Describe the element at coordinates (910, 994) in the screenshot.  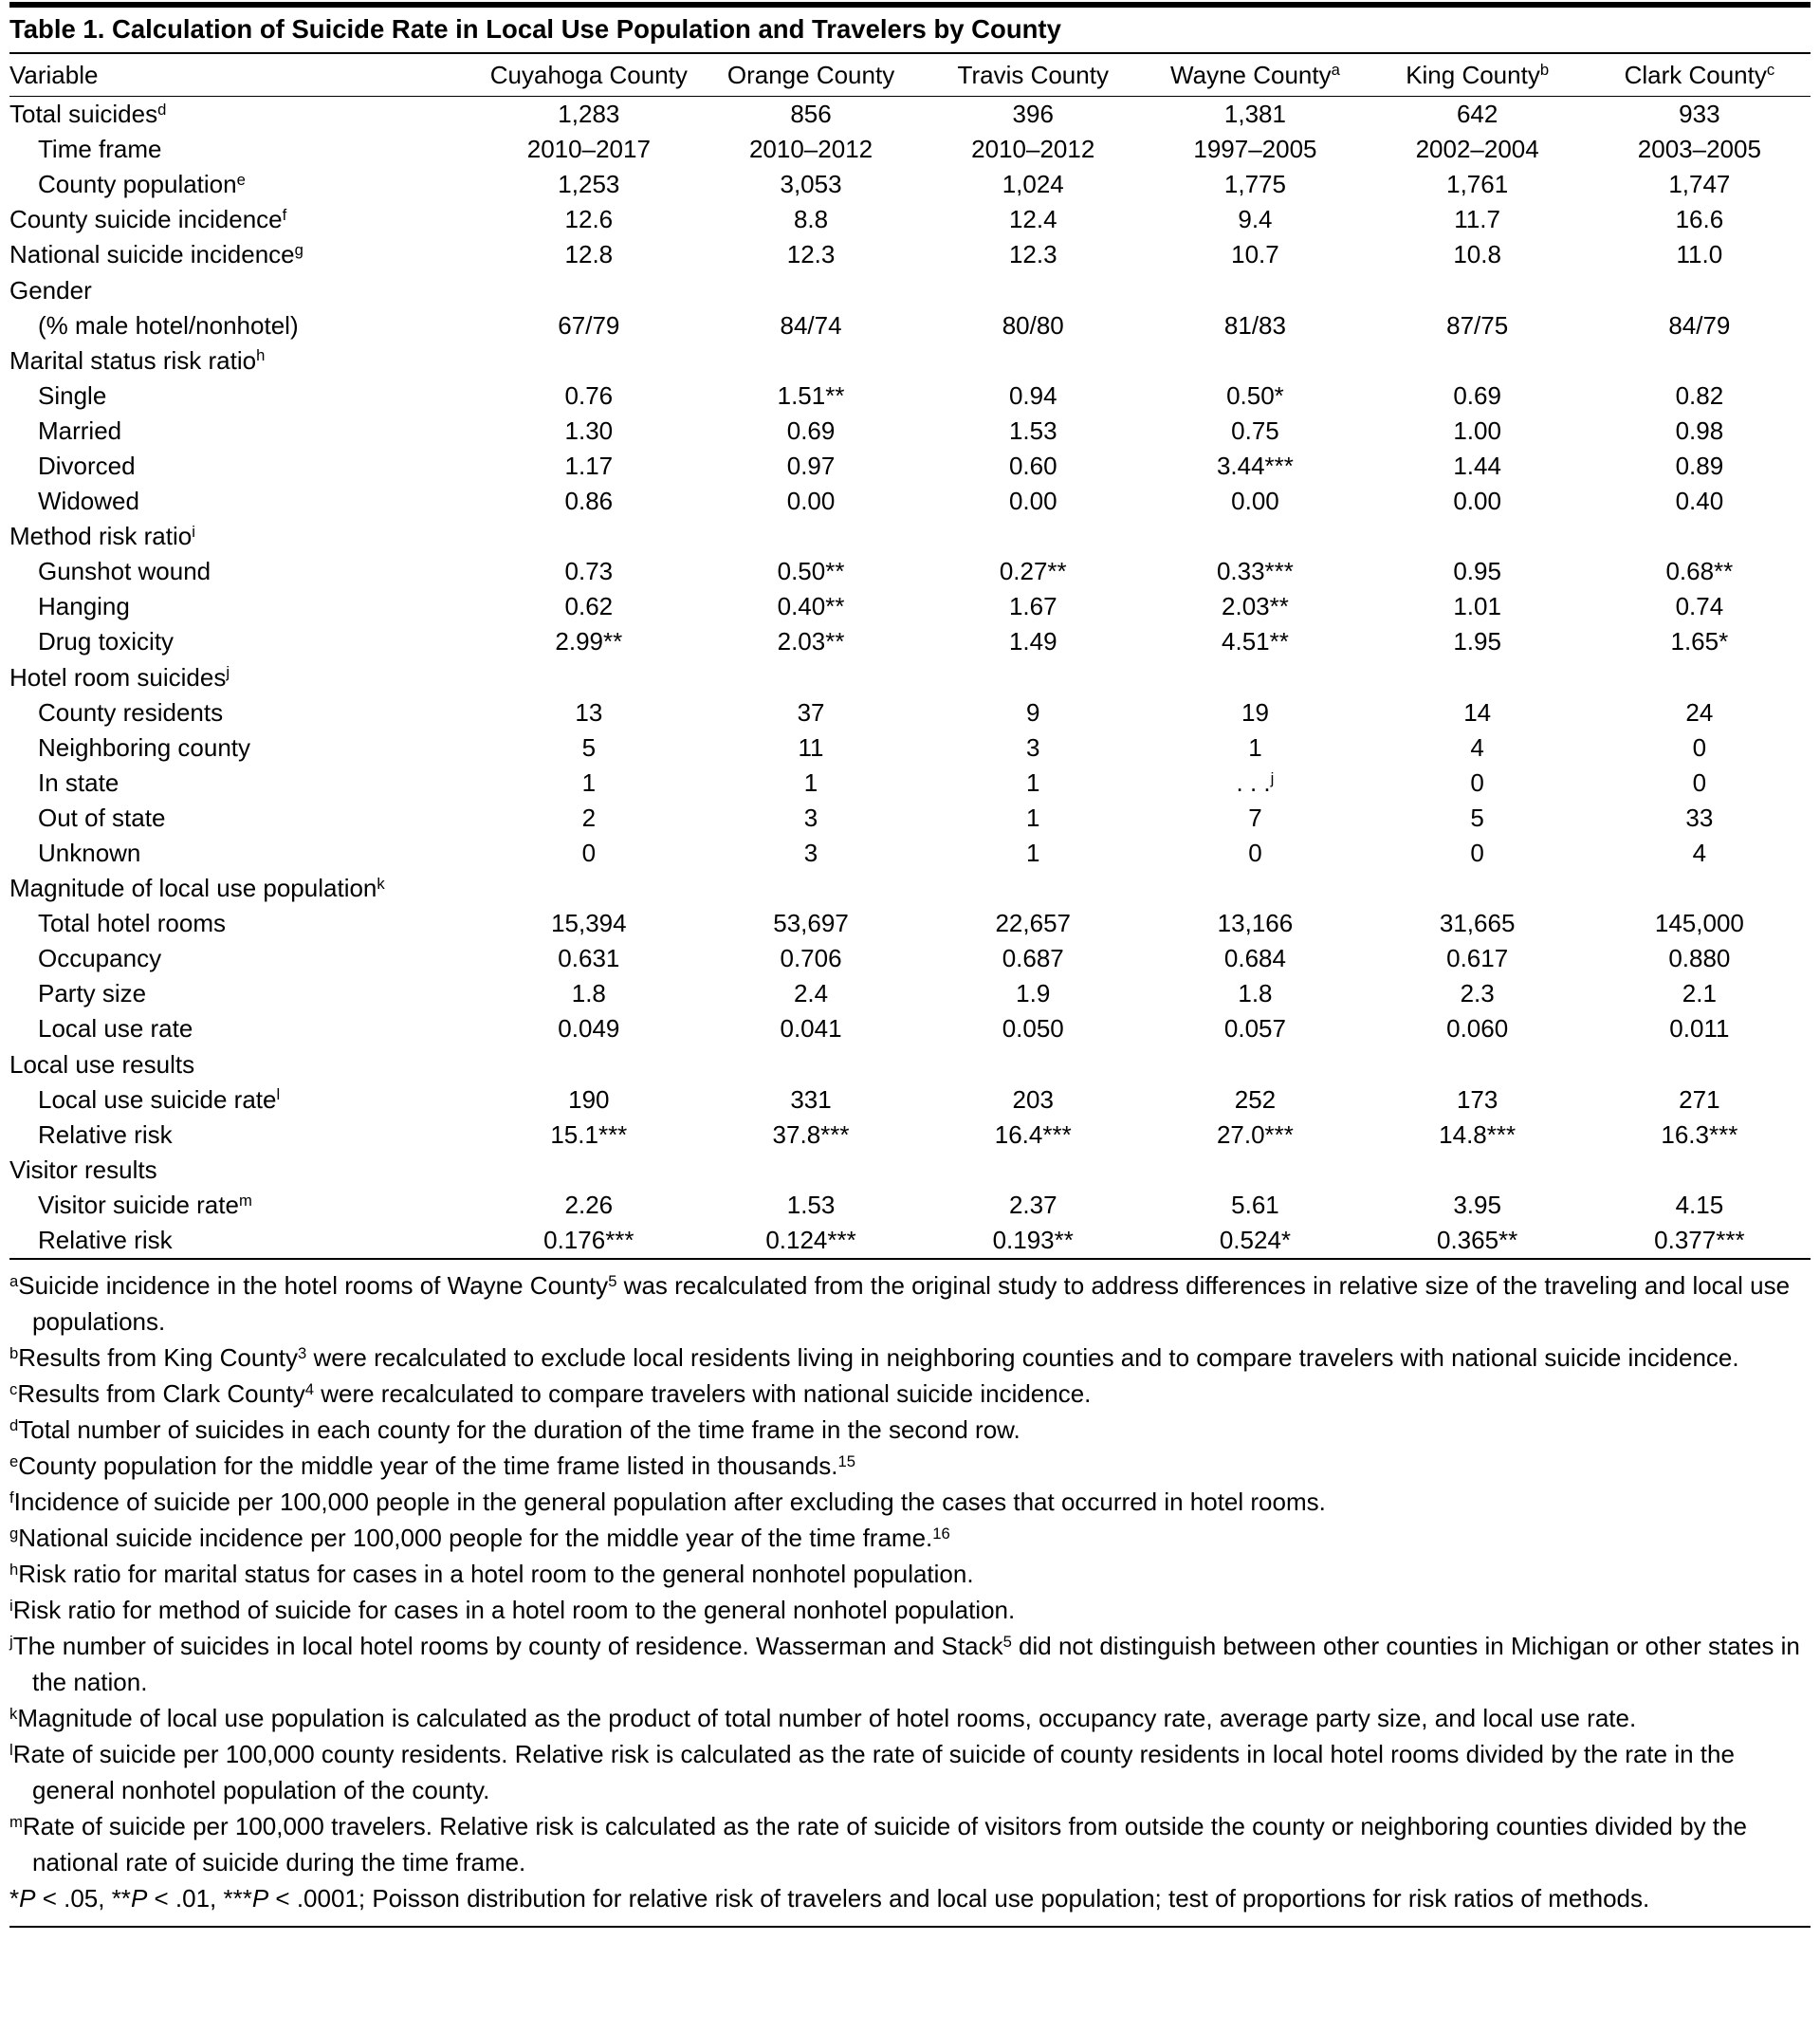
I see `table-row: Party size 1.8 2.4 1.9 1.8 2.3 2.1` at that location.